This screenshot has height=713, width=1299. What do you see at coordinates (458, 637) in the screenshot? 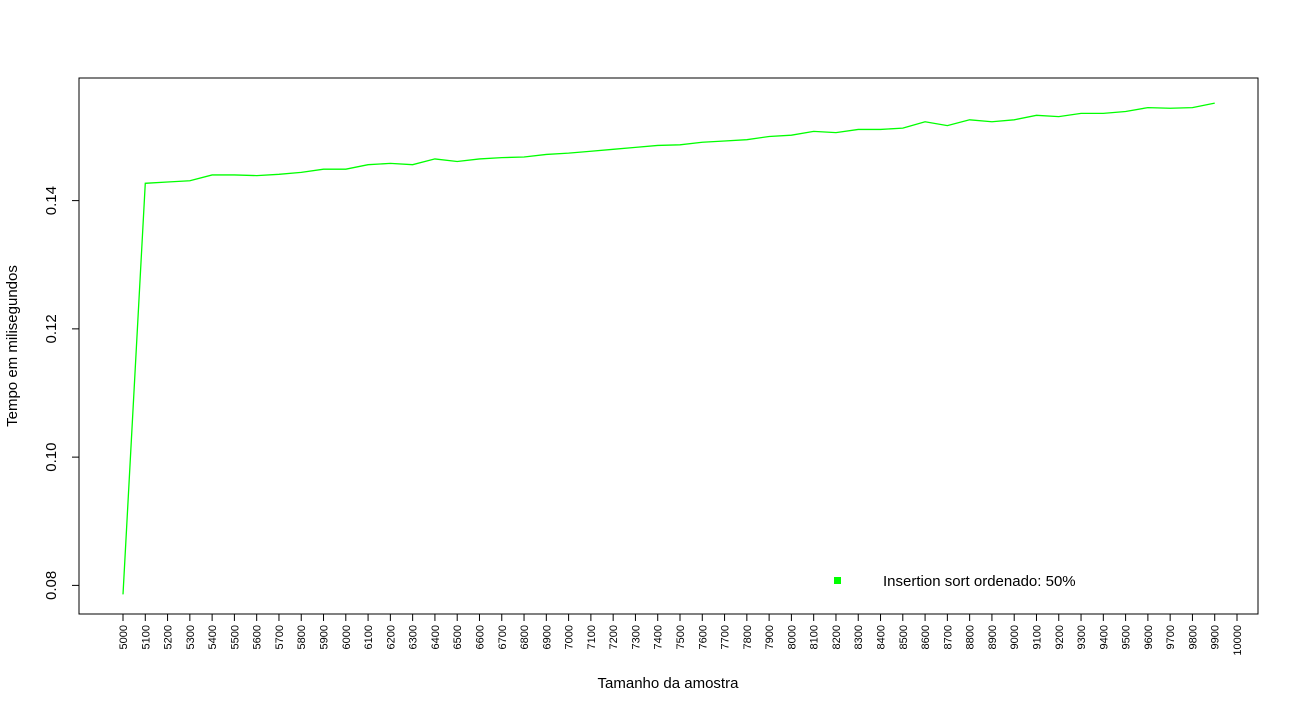
I see `x-tick-label: 6500` at bounding box center [458, 637].